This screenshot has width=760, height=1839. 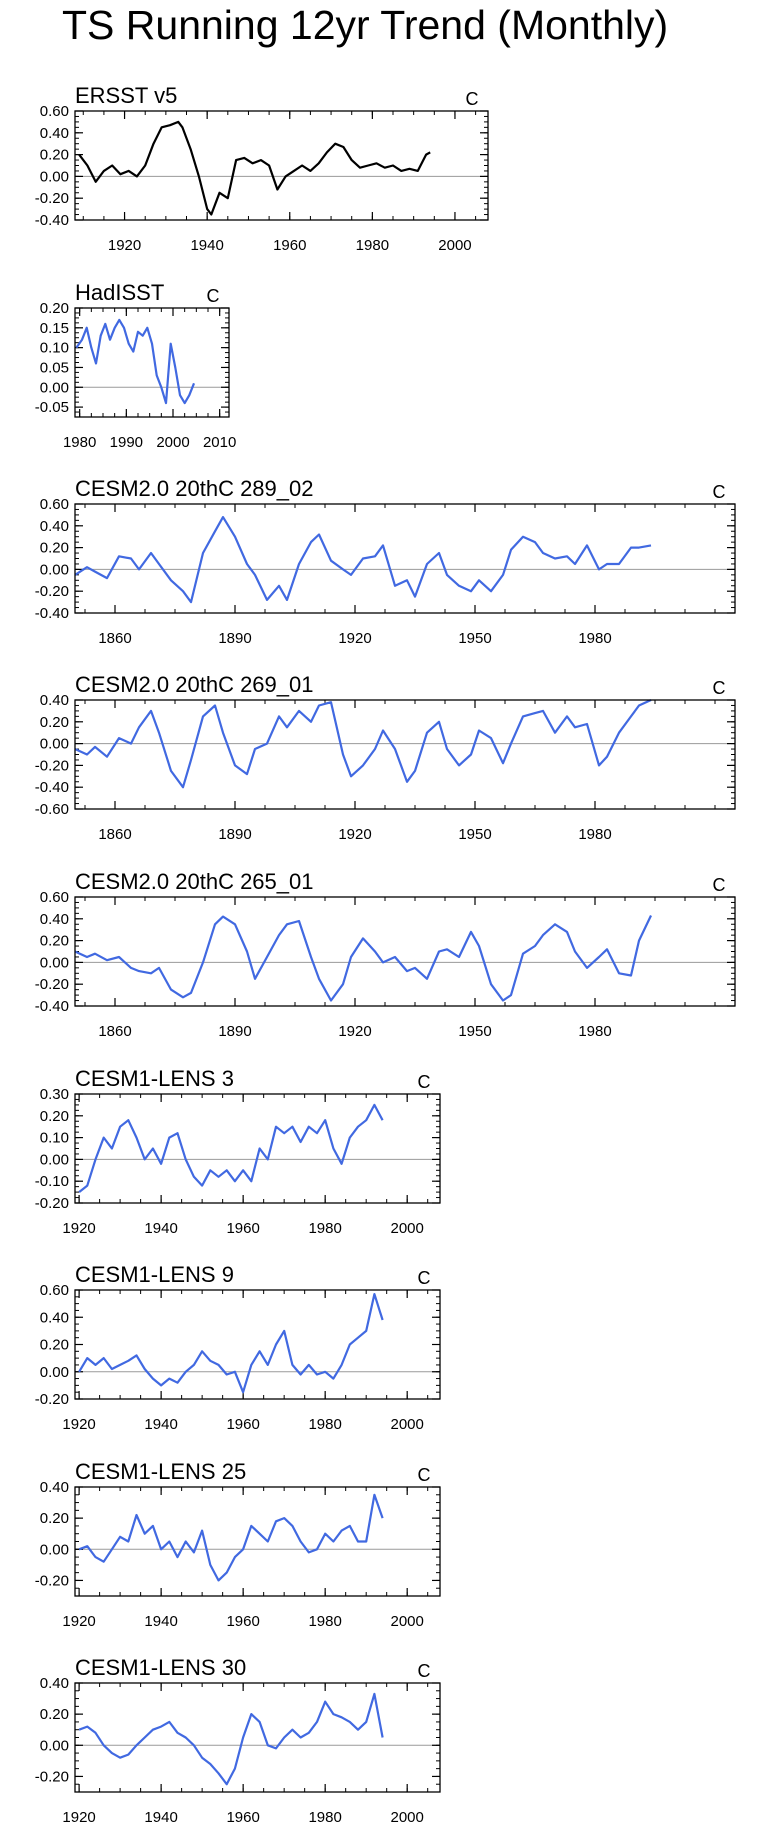 What do you see at coordinates (52, 613) in the screenshot?
I see `chart-3-y-tick-label: -0.40` at bounding box center [52, 613].